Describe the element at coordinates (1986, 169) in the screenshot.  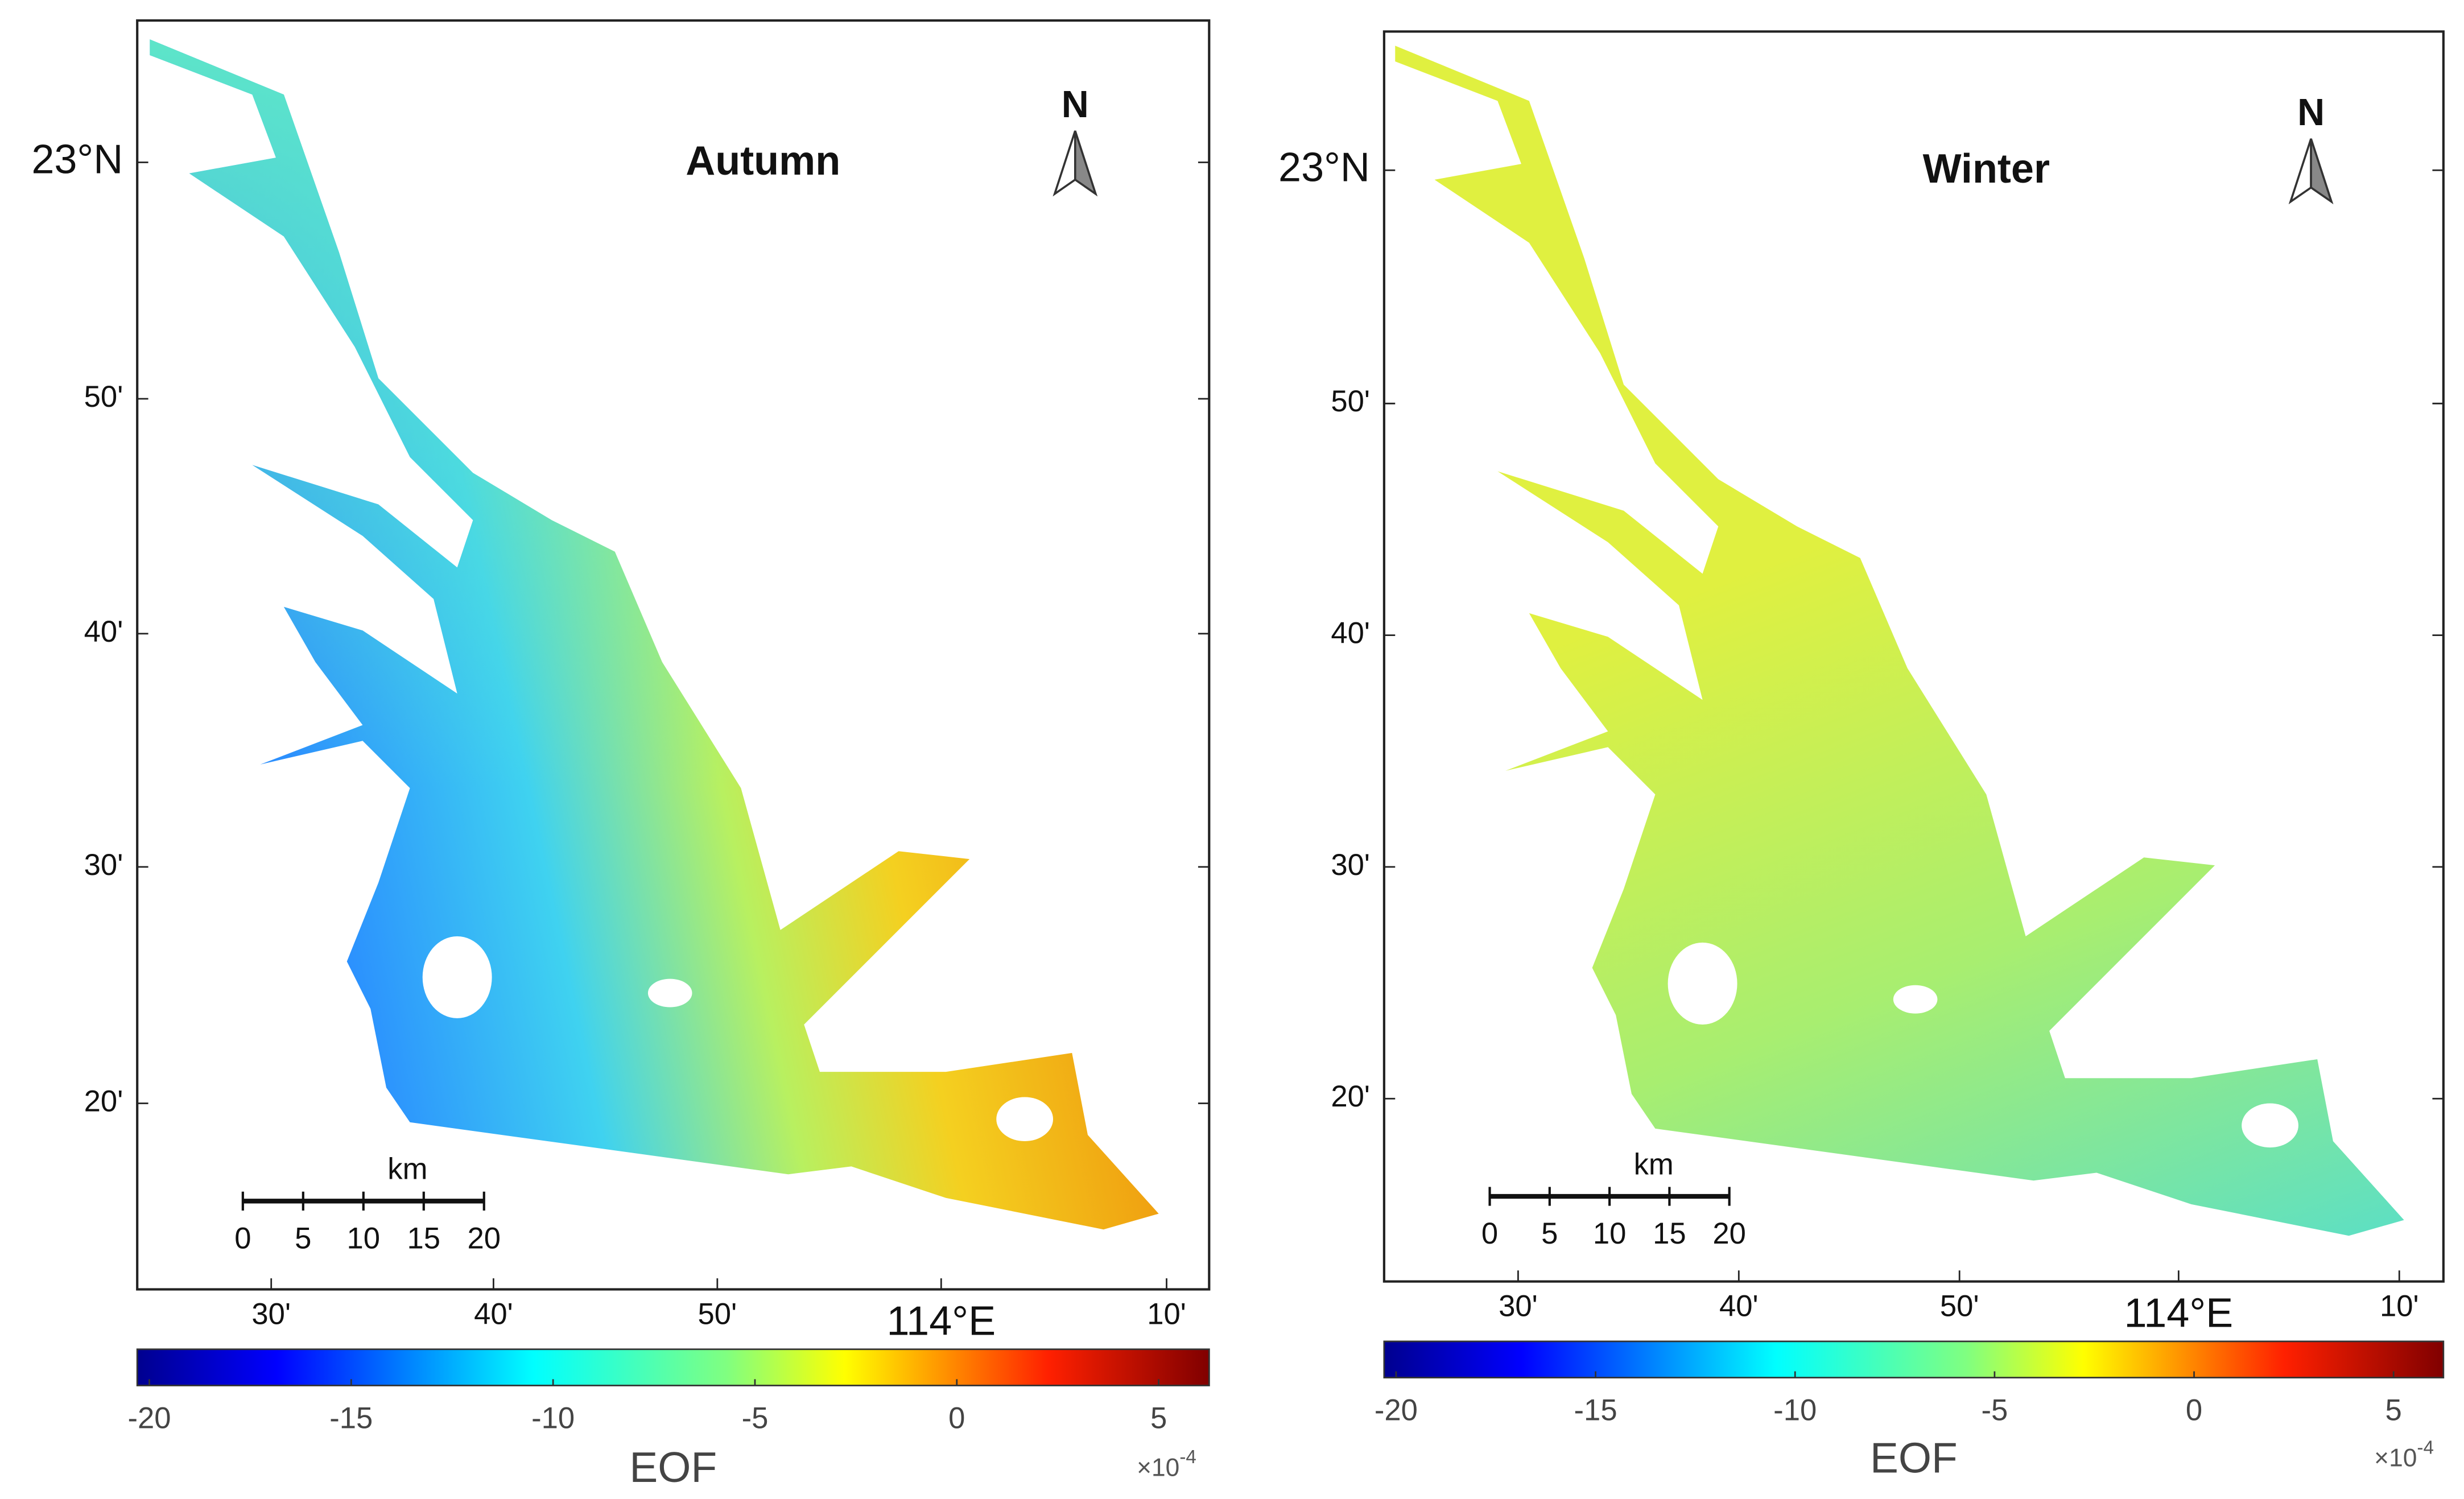
I see `panel-title: Winter` at that location.